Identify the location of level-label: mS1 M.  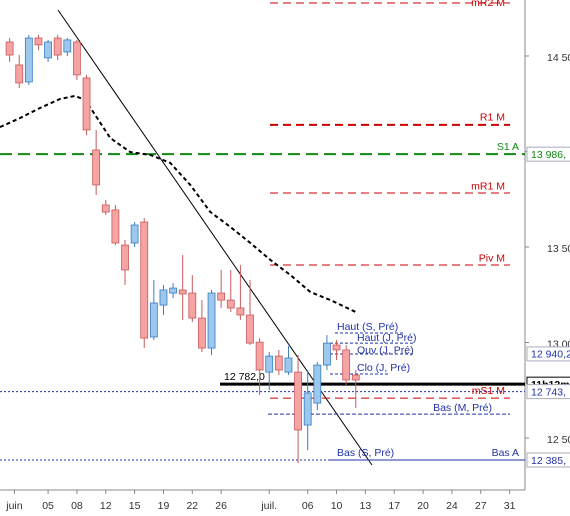
(488, 391).